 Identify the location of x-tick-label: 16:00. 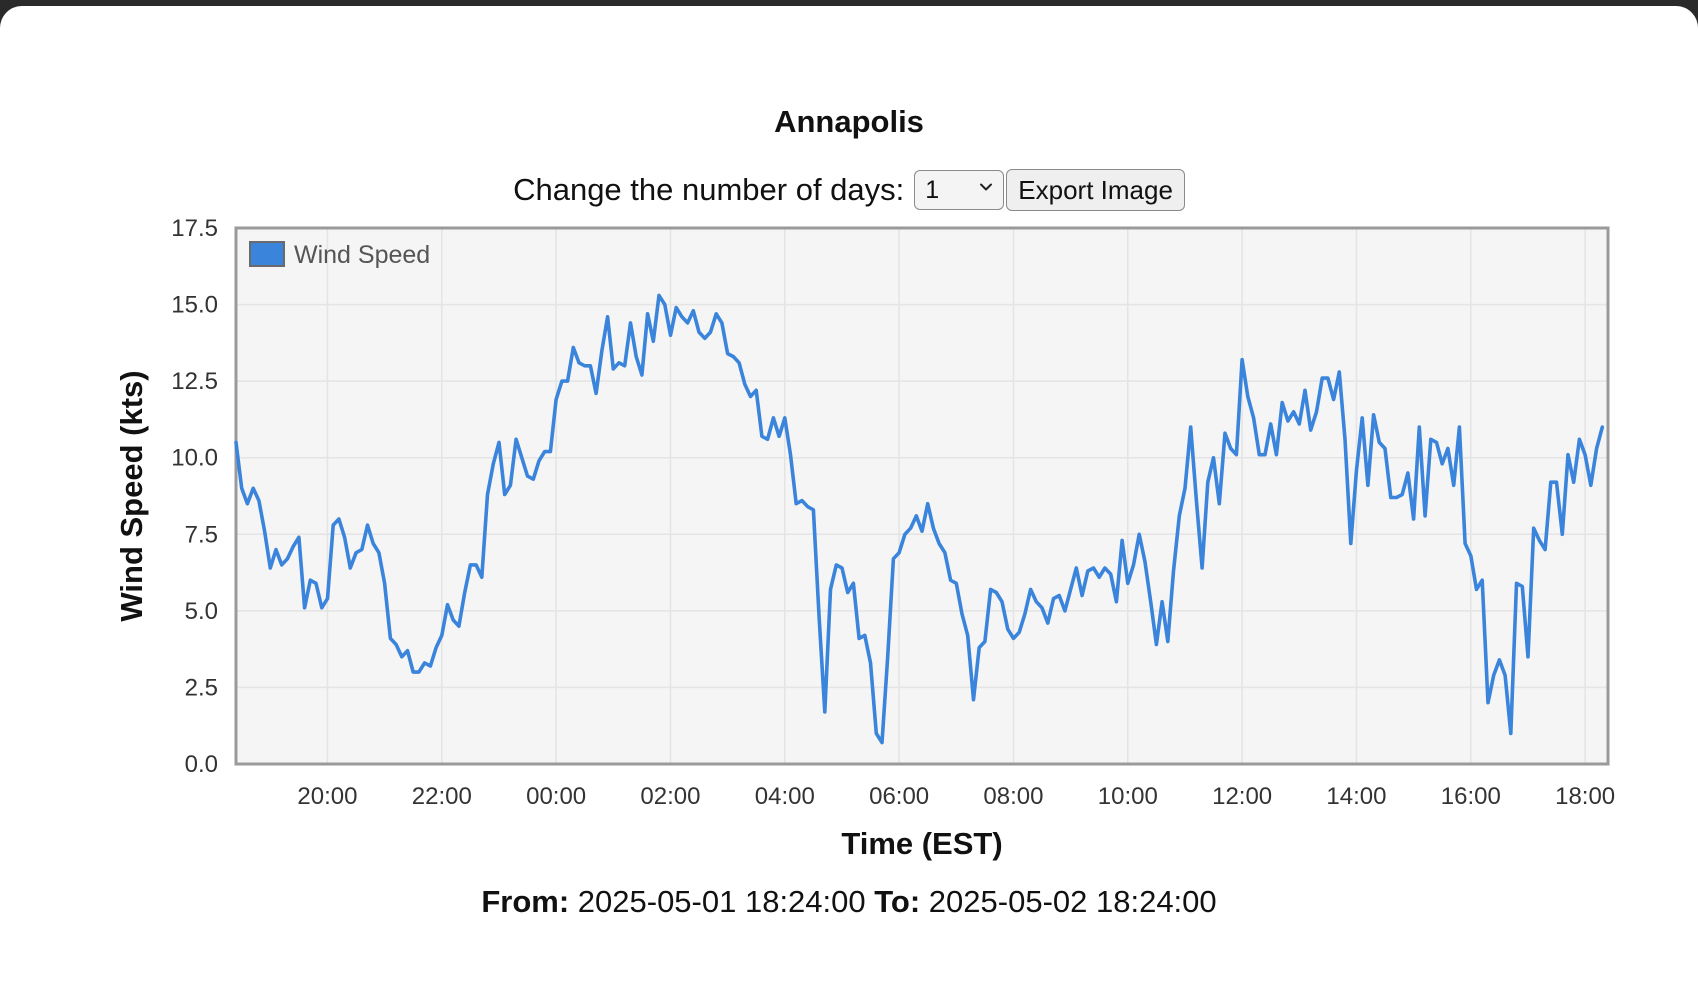
(1471, 796).